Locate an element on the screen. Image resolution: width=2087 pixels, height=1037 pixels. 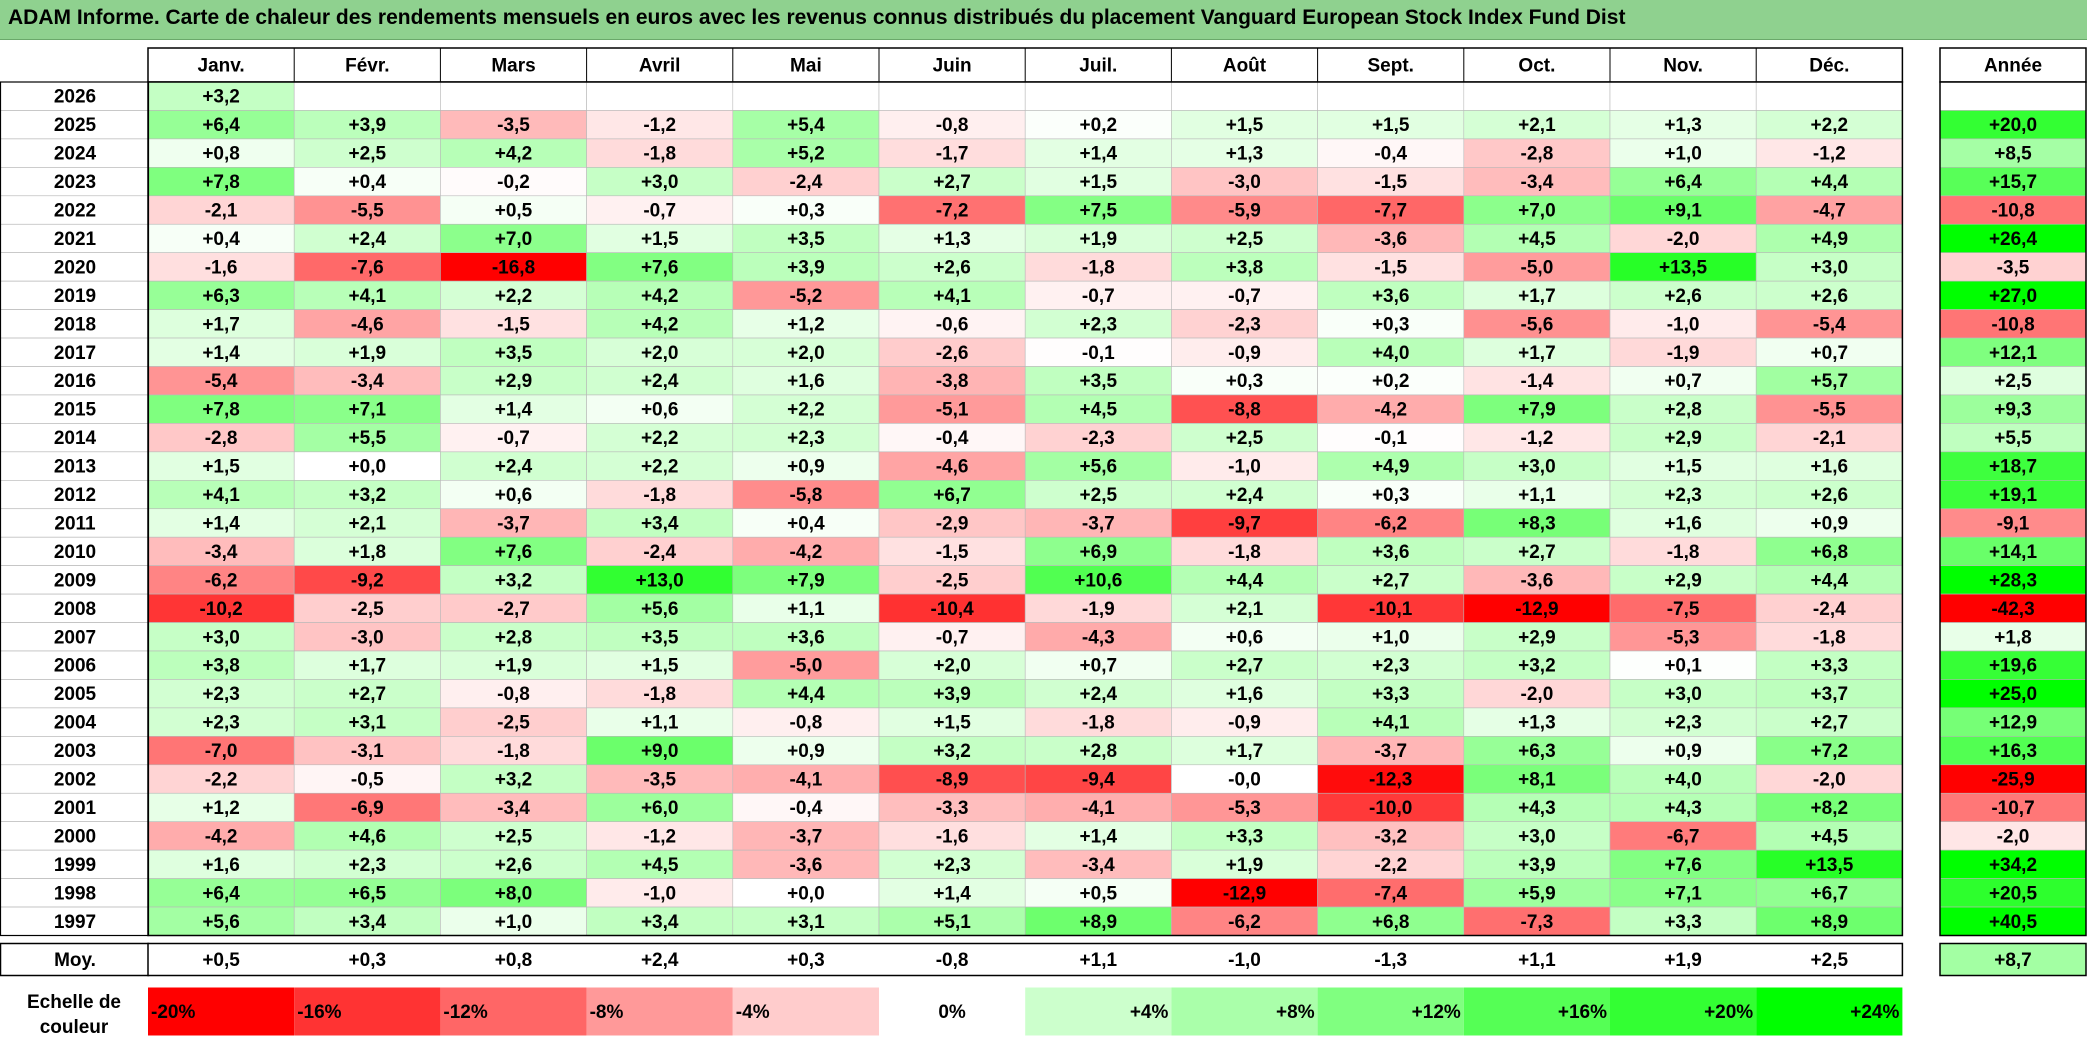
cell-value: +0,3 is located at coordinates (1391, 495).